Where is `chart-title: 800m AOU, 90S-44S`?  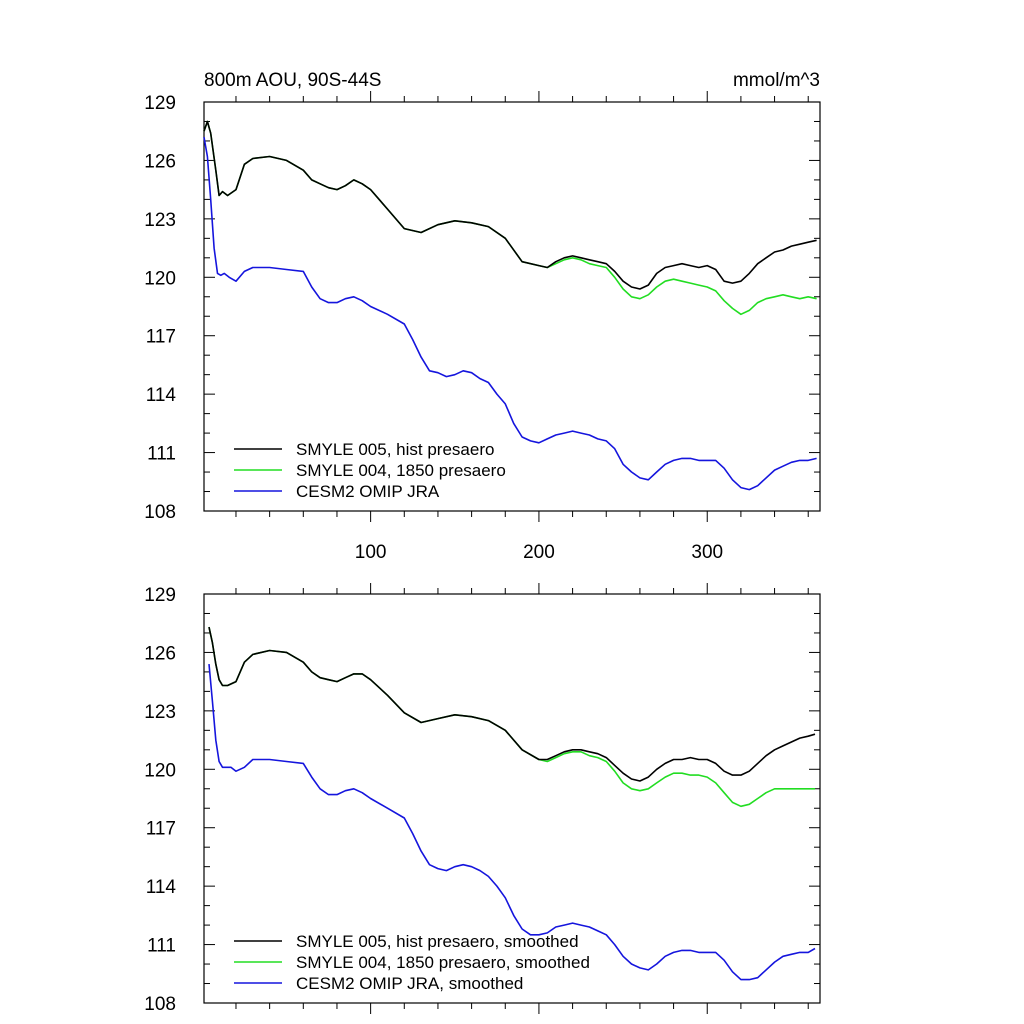
chart-title: 800m AOU, 90S-44S is located at coordinates (292, 80).